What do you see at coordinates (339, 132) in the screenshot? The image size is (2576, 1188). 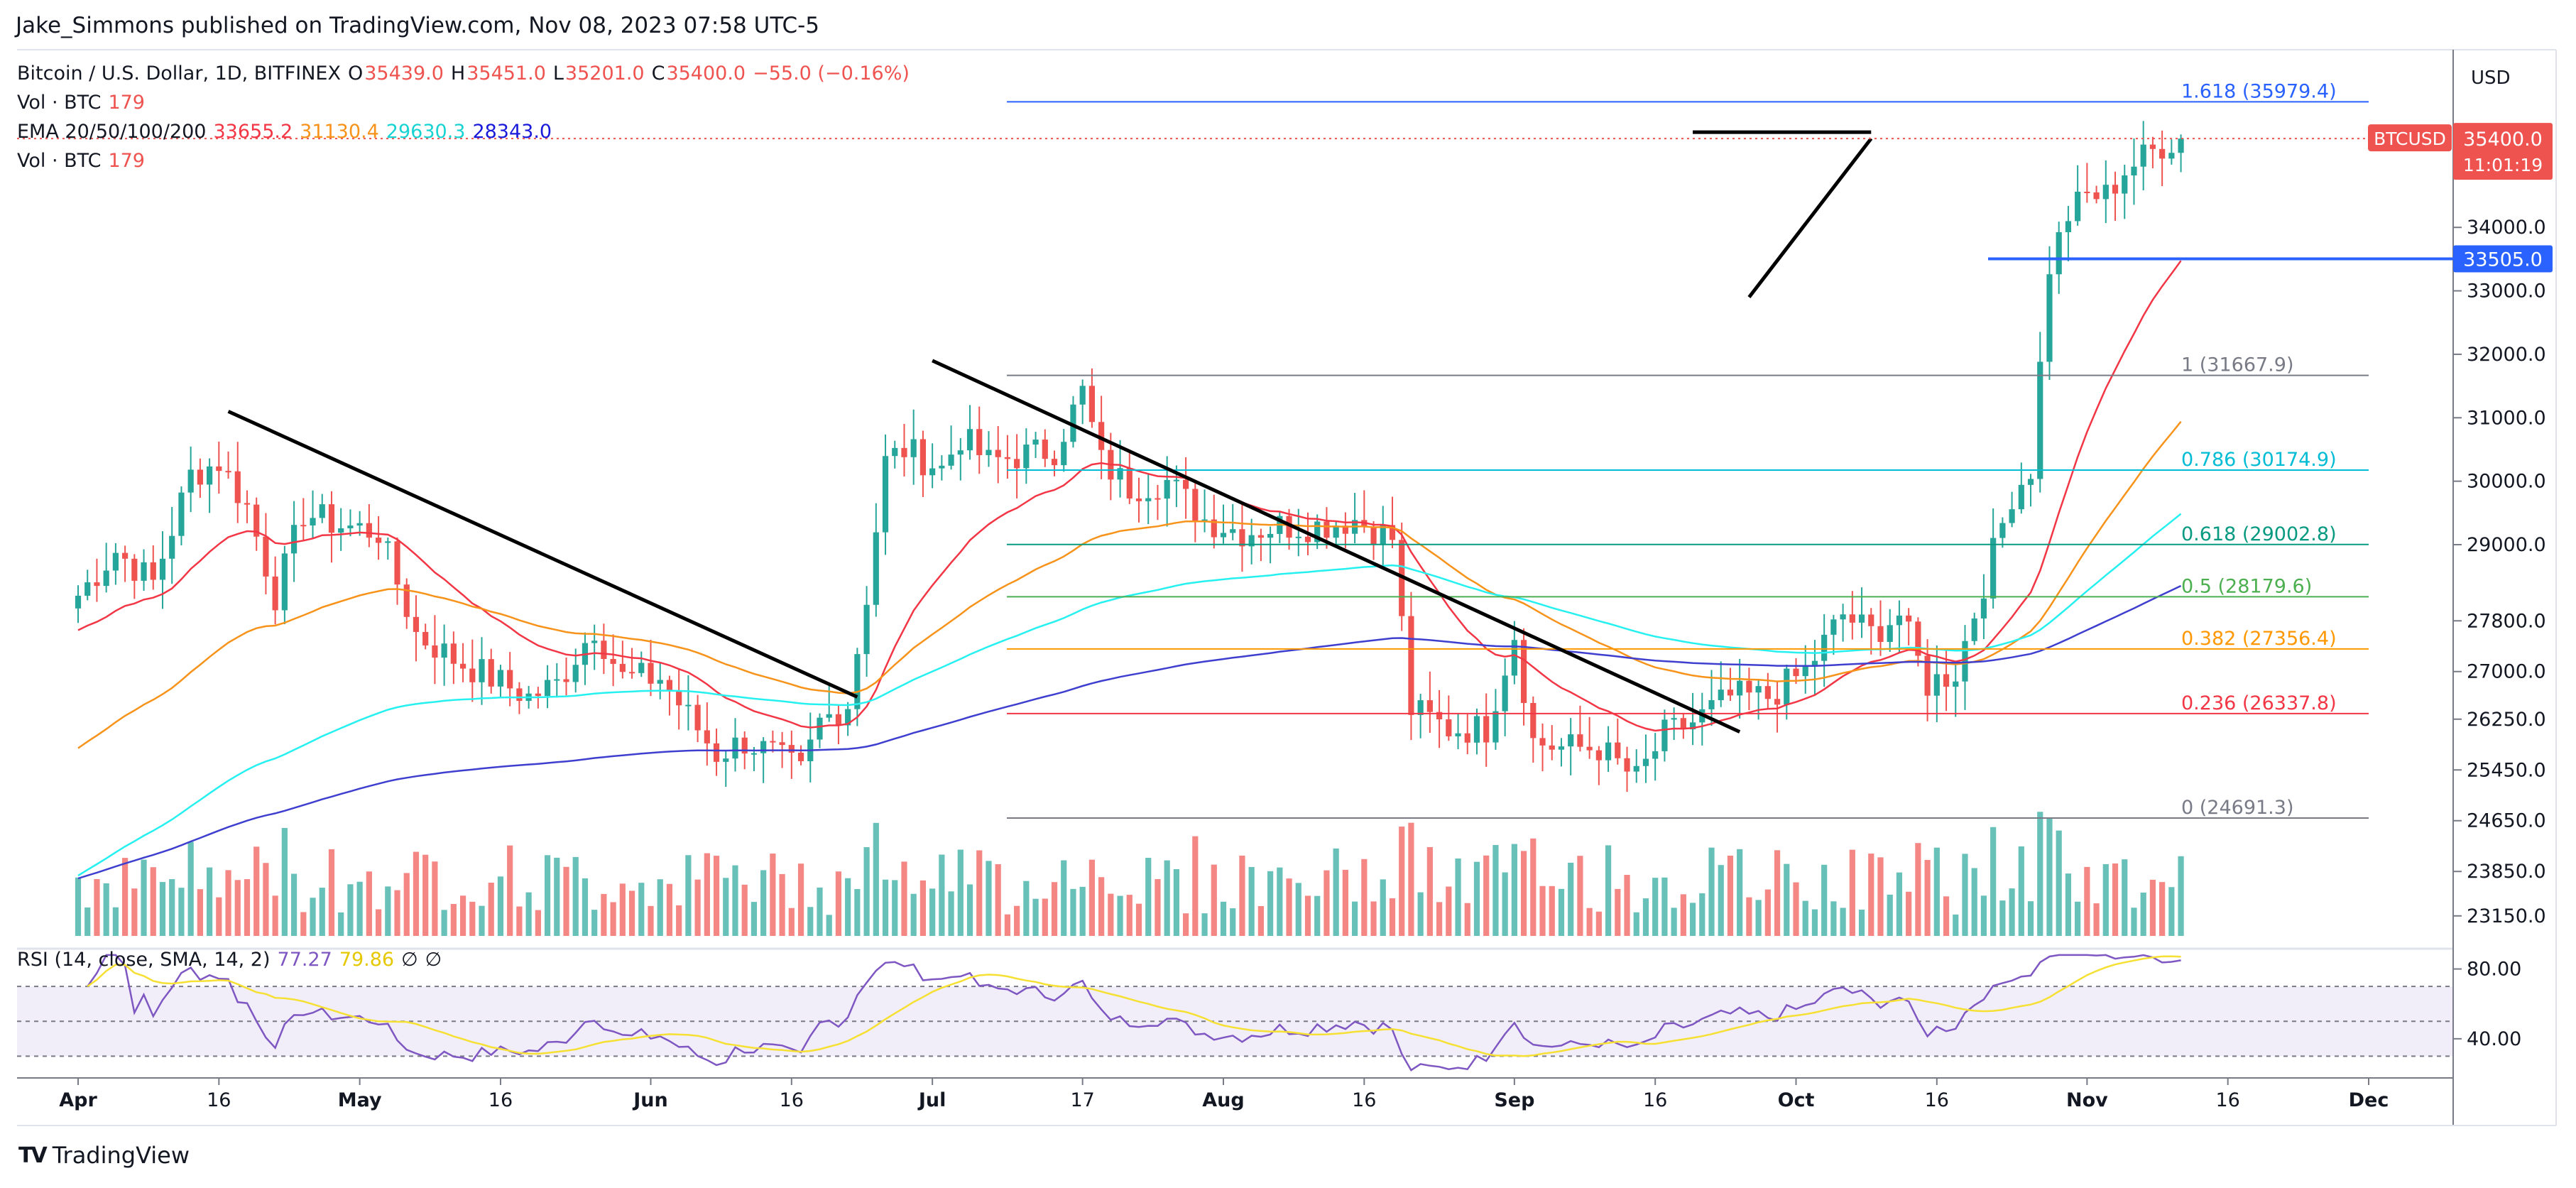 I see `ema50-value: 31130.4` at bounding box center [339, 132].